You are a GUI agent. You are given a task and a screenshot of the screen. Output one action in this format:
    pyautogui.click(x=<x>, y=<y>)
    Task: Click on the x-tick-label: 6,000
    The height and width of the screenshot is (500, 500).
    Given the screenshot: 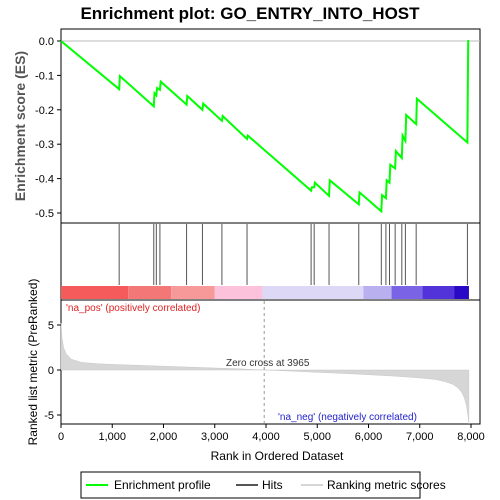 What is the action you would take?
    pyautogui.click(x=369, y=437)
    